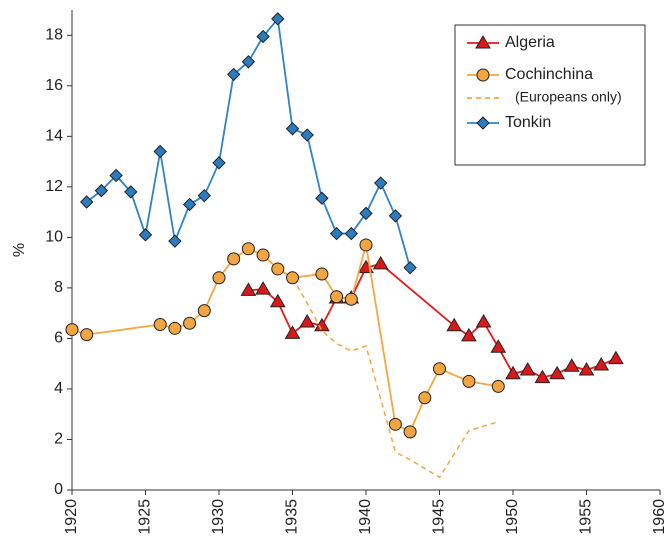 The height and width of the screenshot is (547, 668). What do you see at coordinates (54, 186) in the screenshot?
I see `y-tick-label: 12` at bounding box center [54, 186].